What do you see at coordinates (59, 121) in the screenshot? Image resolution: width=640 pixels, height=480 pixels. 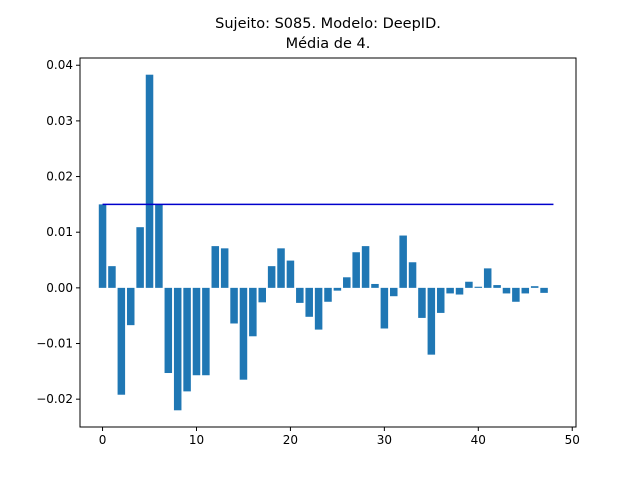 I see `y-tick-label: 0.03` at bounding box center [59, 121].